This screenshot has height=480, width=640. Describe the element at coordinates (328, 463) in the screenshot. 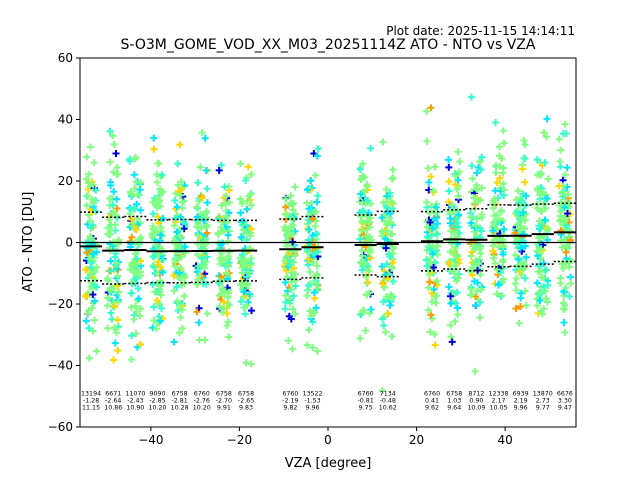

I see `x-axis-label: VZA [degree]` at that location.